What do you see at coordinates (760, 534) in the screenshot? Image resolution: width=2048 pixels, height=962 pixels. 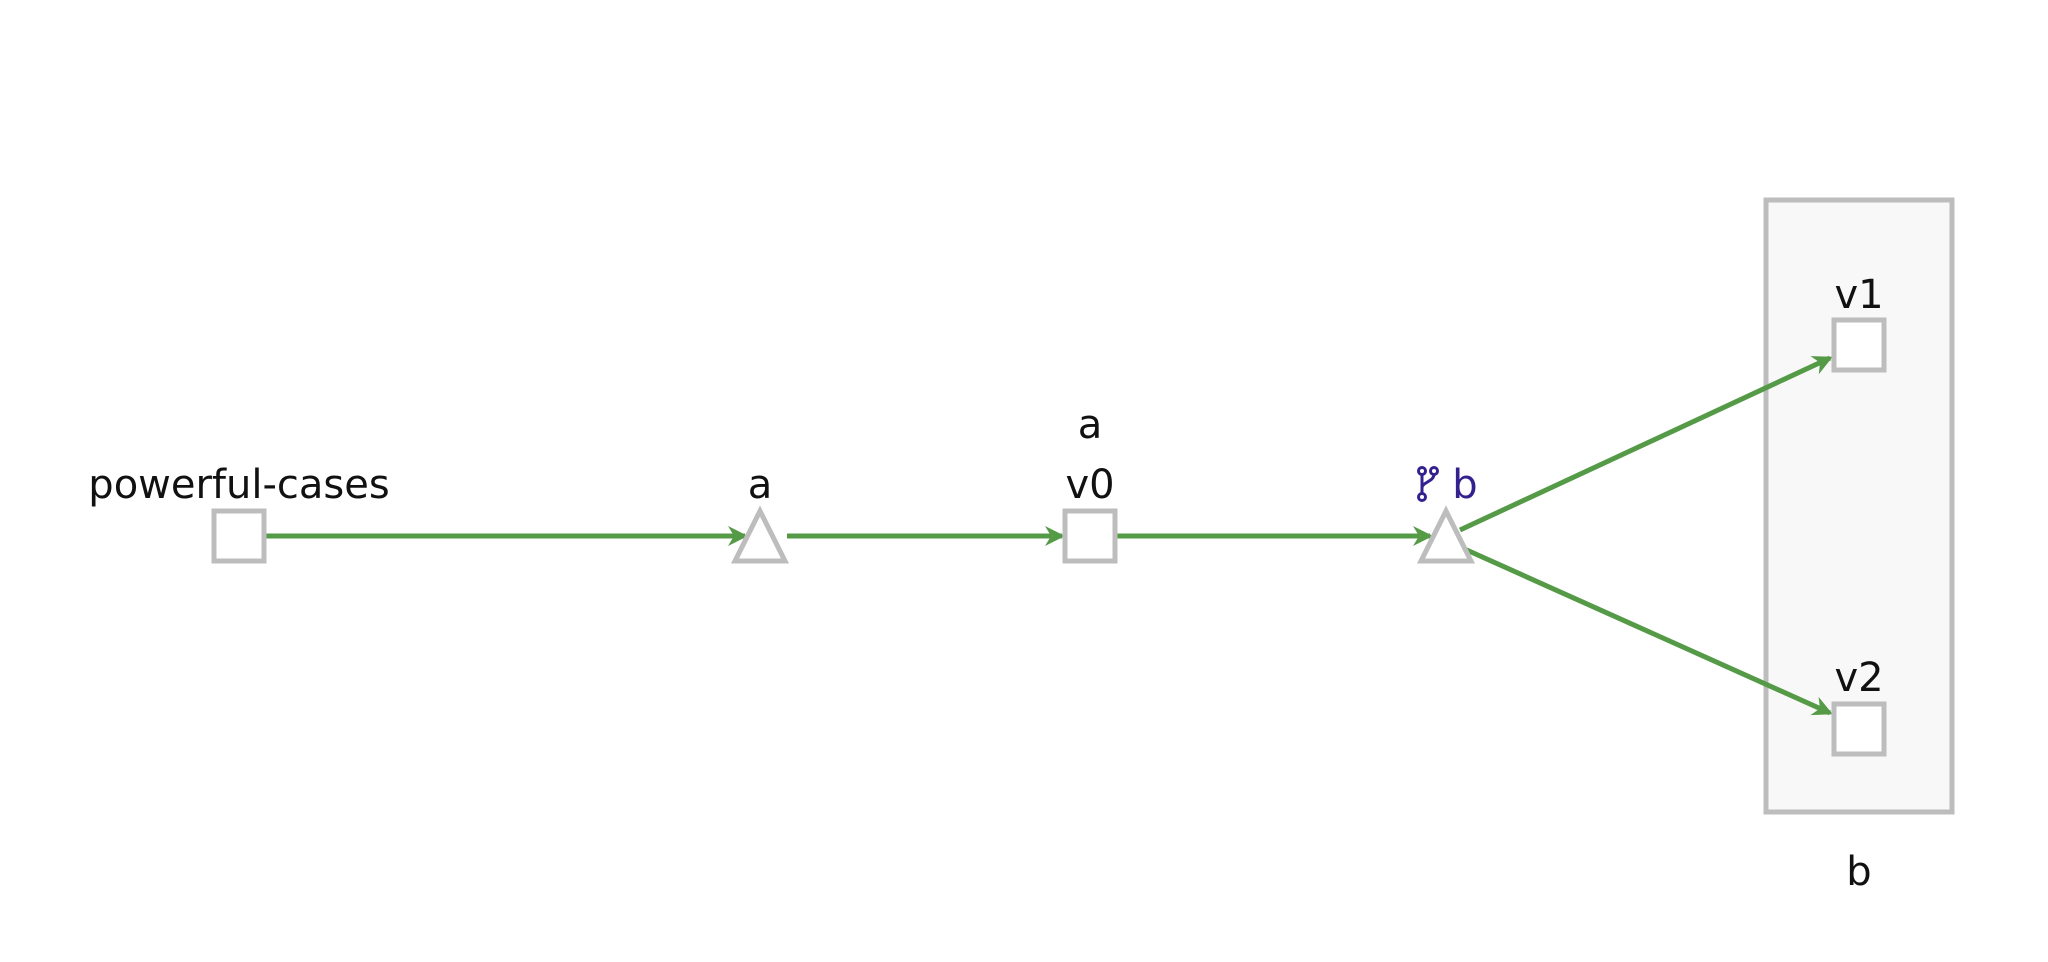 I see `node-a-step` at bounding box center [760, 534].